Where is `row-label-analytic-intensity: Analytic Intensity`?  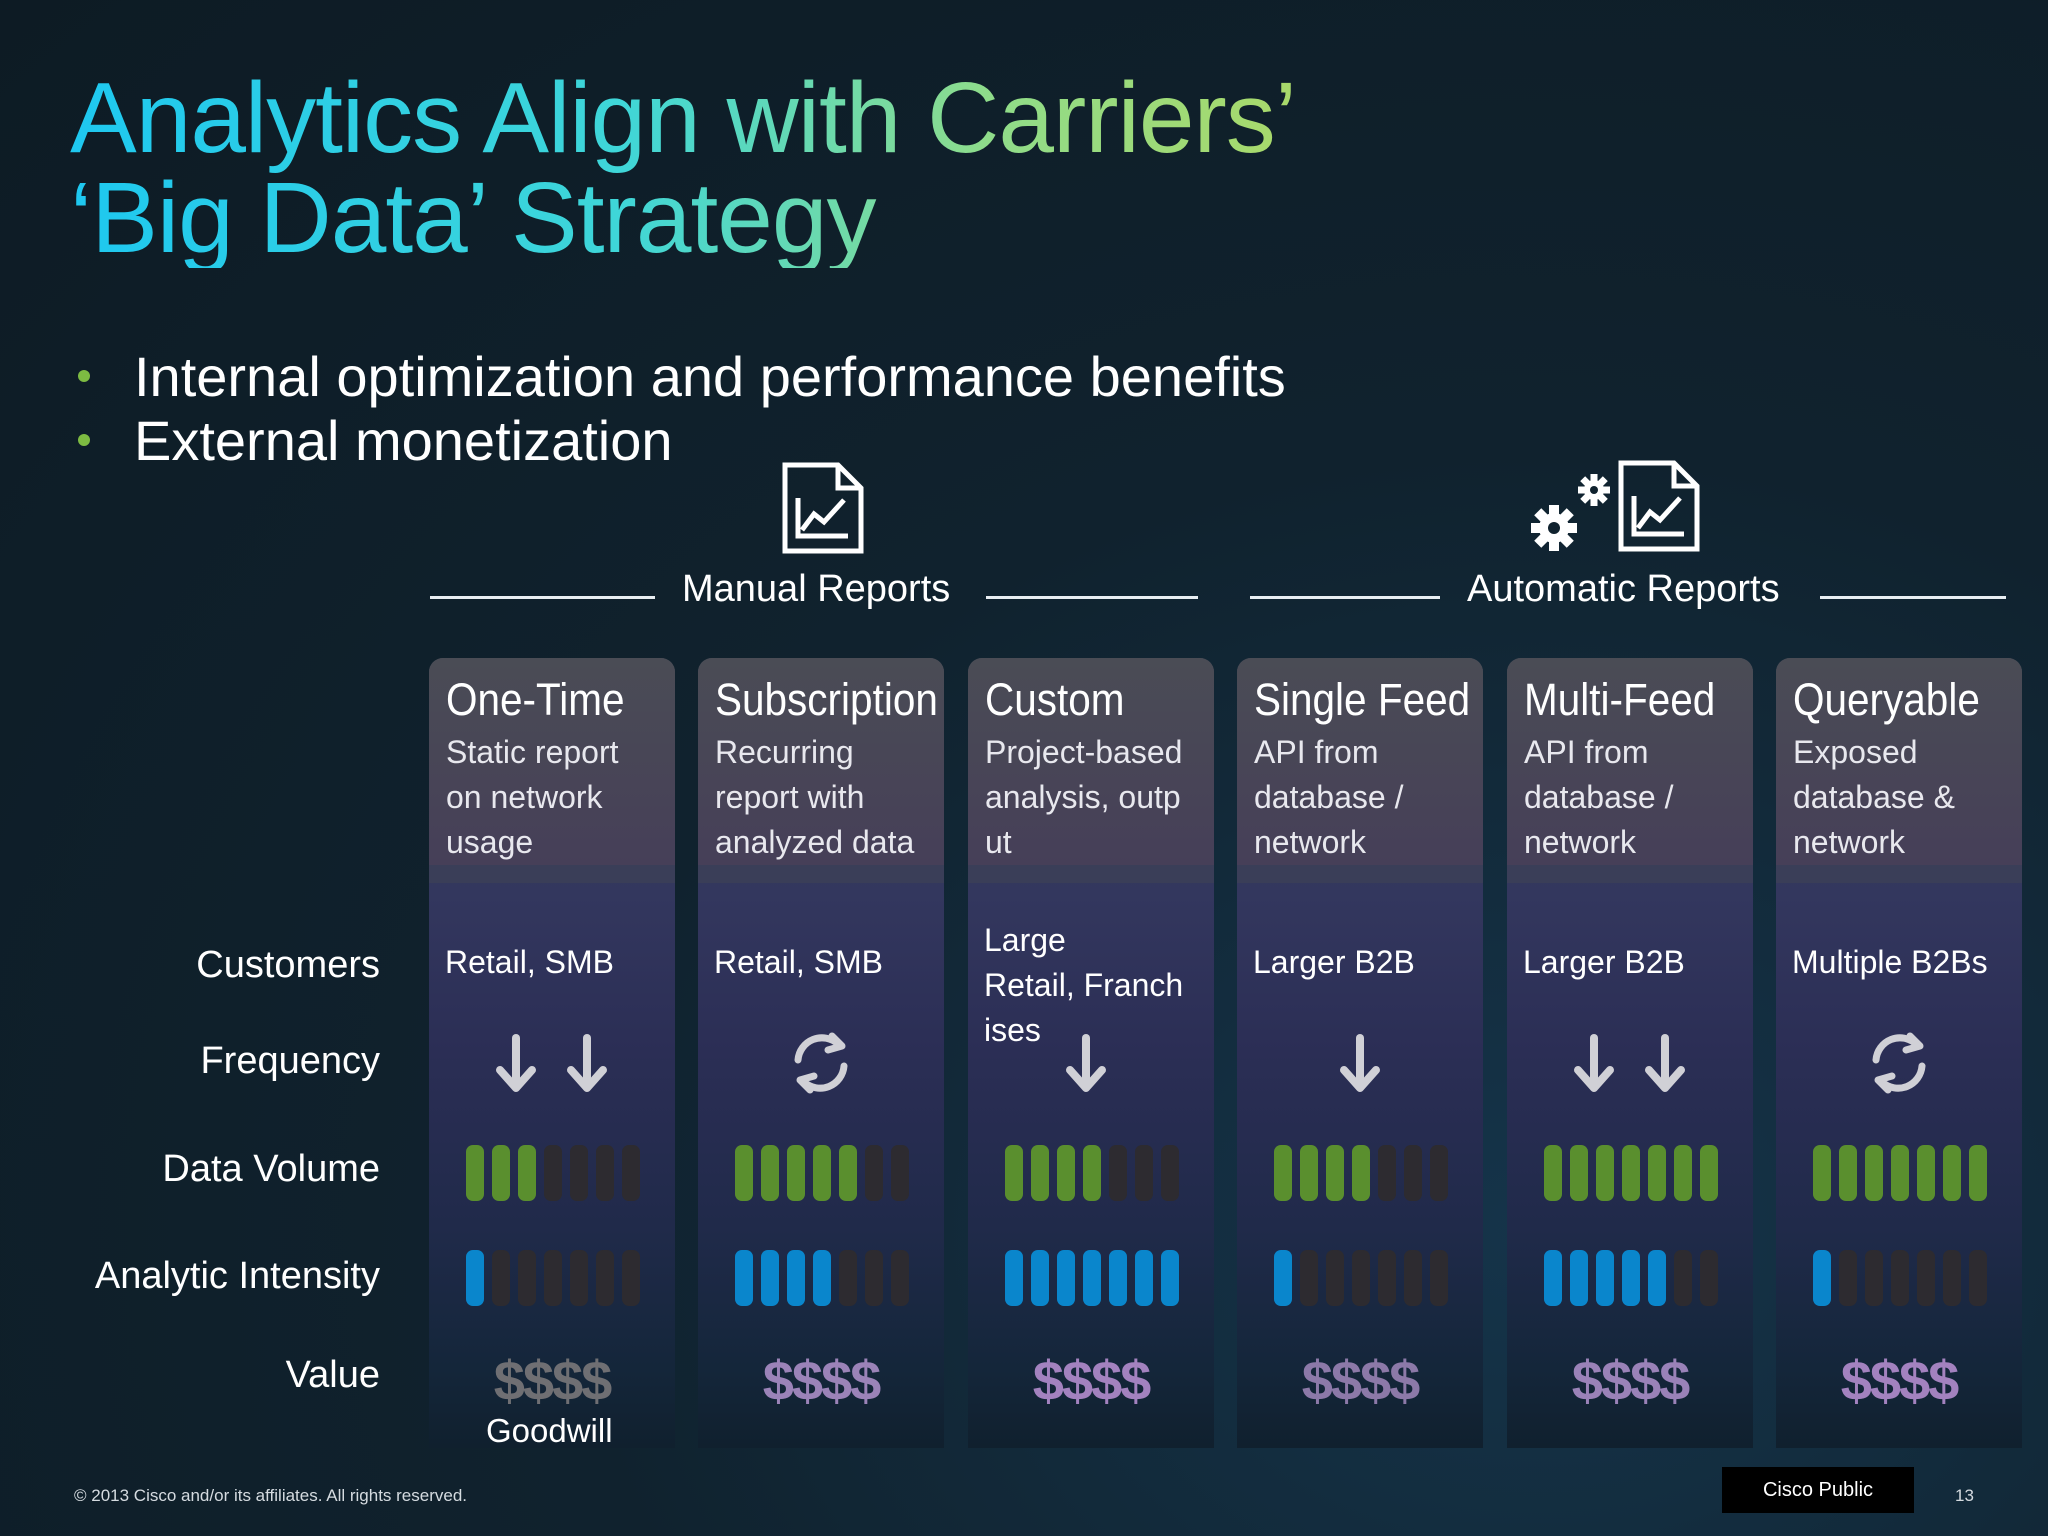
row-label-analytic-intensity: Analytic Intensity is located at coordinates (237, 1276).